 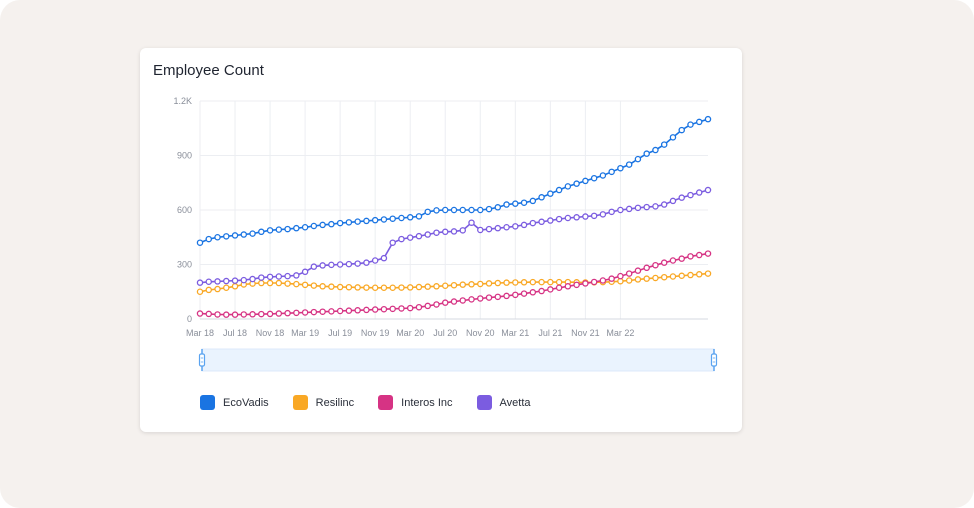 I want to click on range-slider-track, so click(x=458, y=360).